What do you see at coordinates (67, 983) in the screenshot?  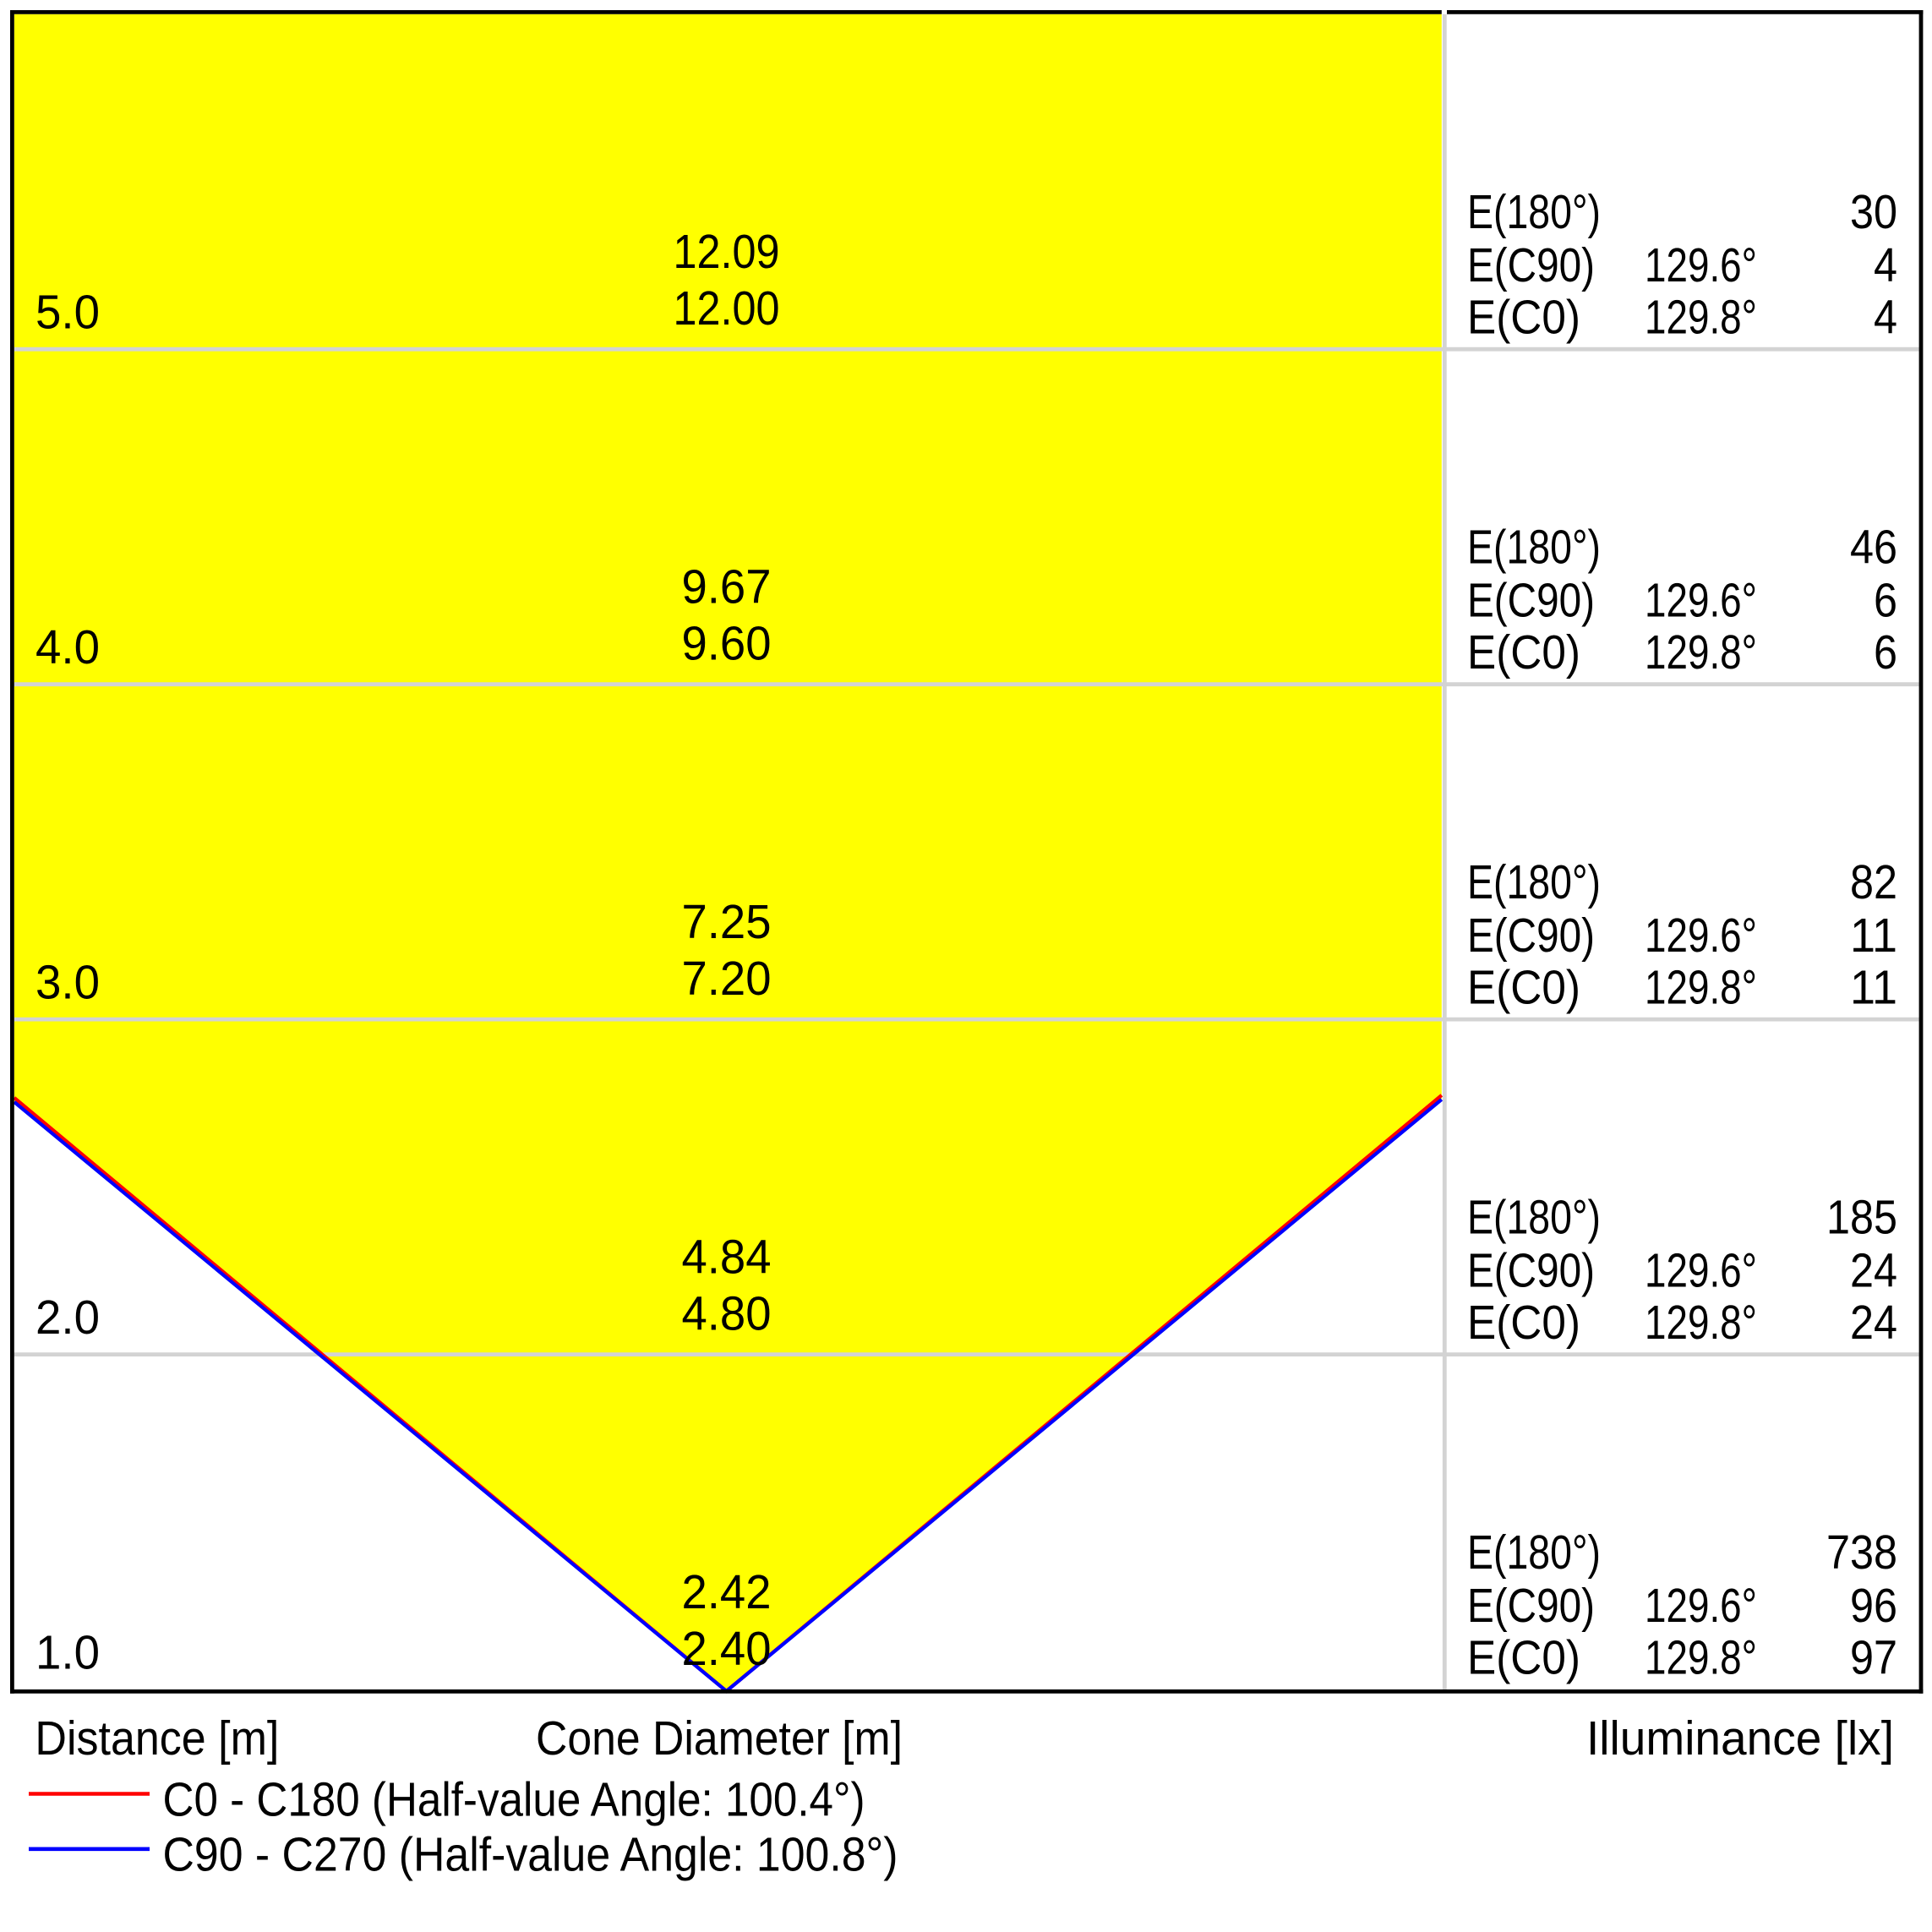 I see `svg-text: 3.0` at bounding box center [67, 983].